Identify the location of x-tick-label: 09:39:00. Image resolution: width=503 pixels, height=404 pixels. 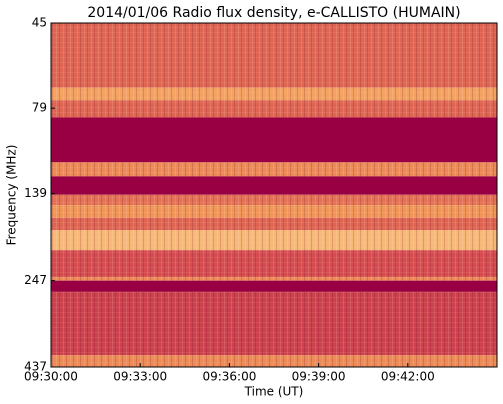
(319, 377).